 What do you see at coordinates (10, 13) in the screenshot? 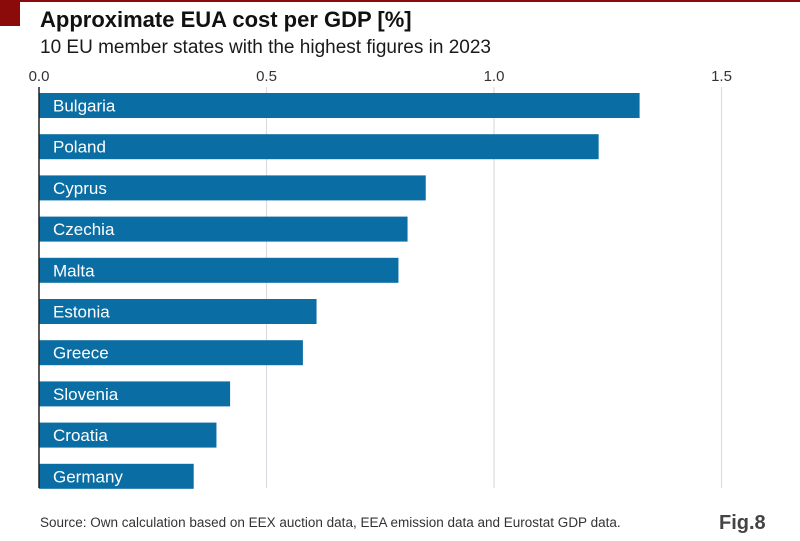
I see `corner-accent-block` at bounding box center [10, 13].